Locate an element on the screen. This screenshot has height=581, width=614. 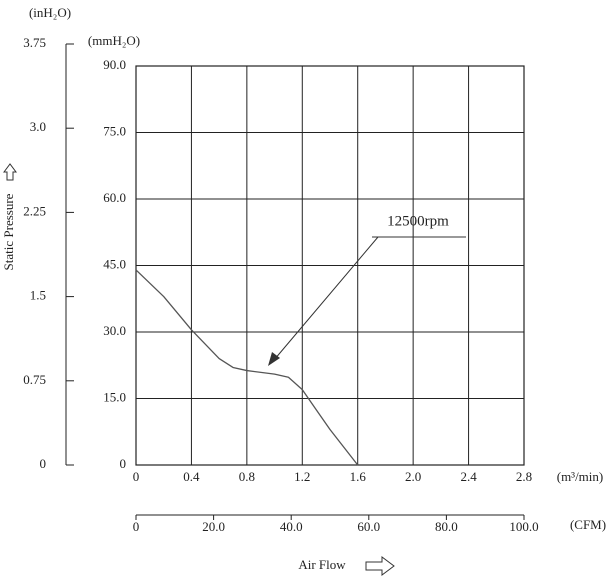
x-tick-label: 2.0 is located at coordinates (413, 476).